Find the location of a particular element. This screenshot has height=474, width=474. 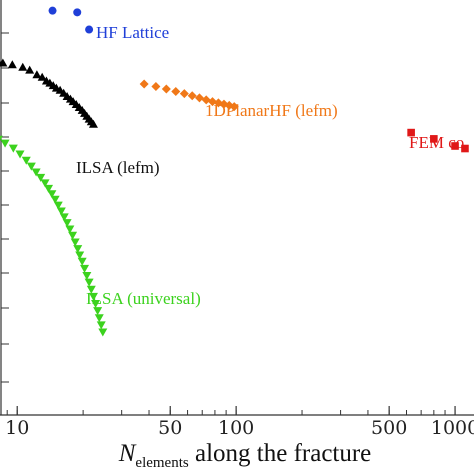

x-axis-title-main: N is located at coordinates (127, 453).